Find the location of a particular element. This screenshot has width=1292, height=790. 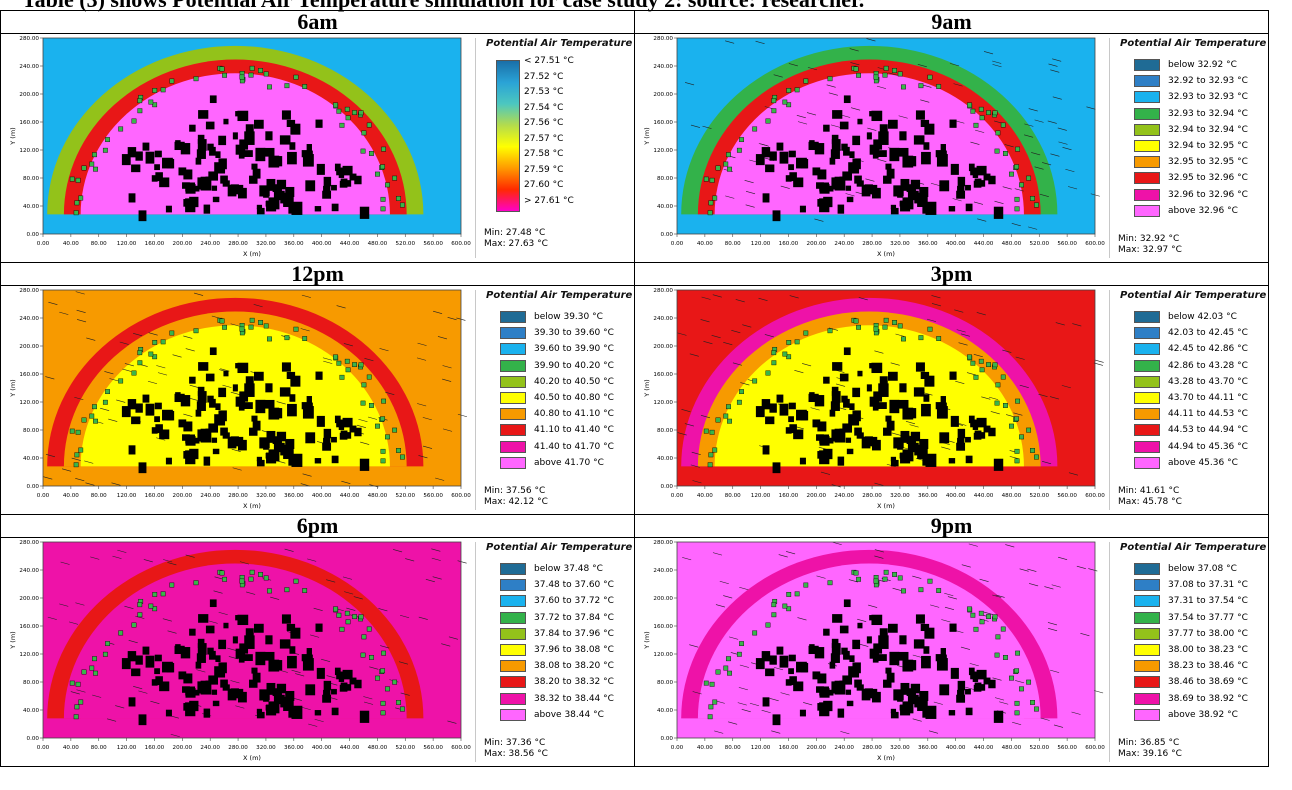

y-tick-label: 240.00 is located at coordinates (29, 571).